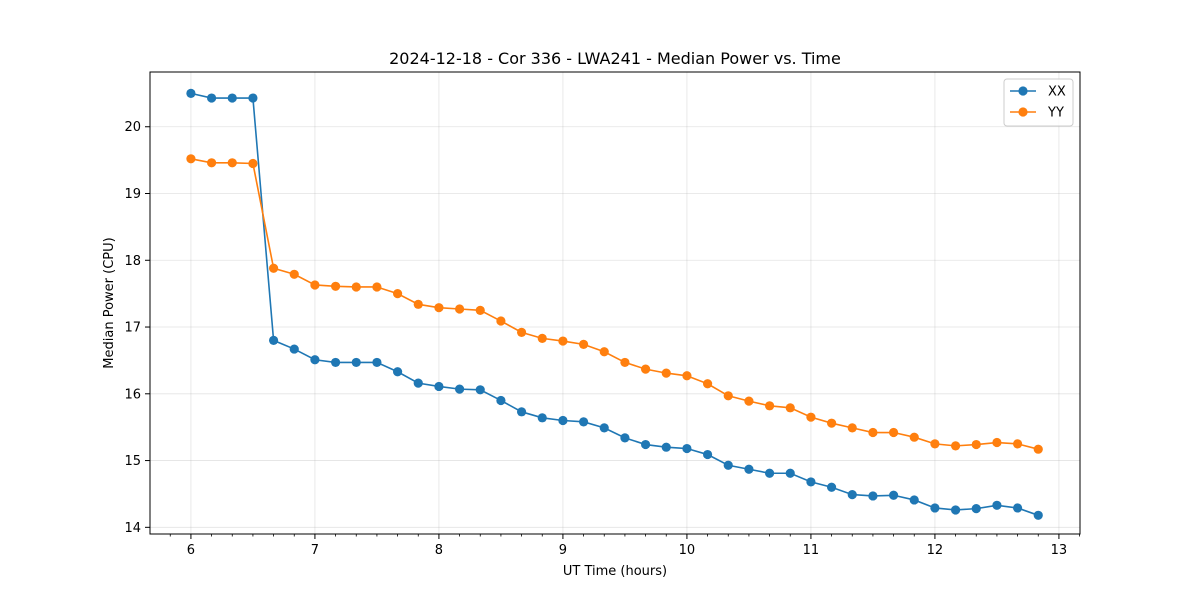 The height and width of the screenshot is (600, 1200). I want to click on legend: XX YY, so click(1038, 102).